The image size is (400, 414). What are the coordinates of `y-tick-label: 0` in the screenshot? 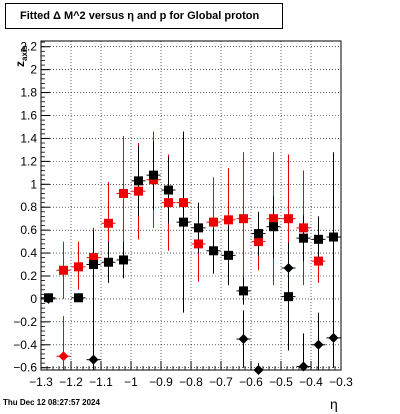 It's located at (33, 299).